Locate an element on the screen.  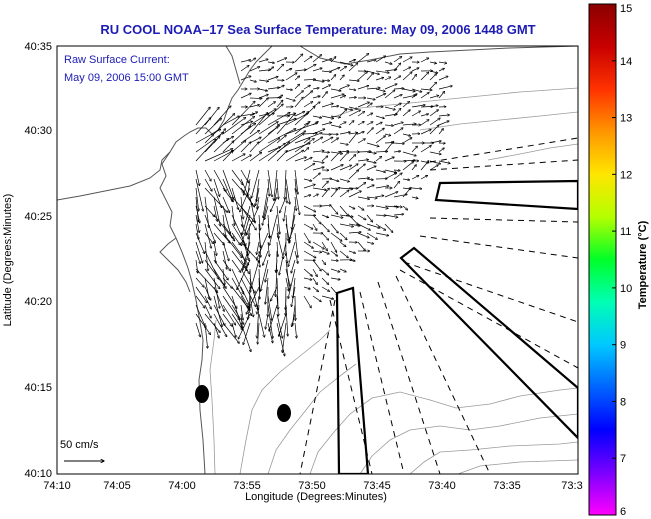
colorbar-ramp is located at coordinates (602, 259).